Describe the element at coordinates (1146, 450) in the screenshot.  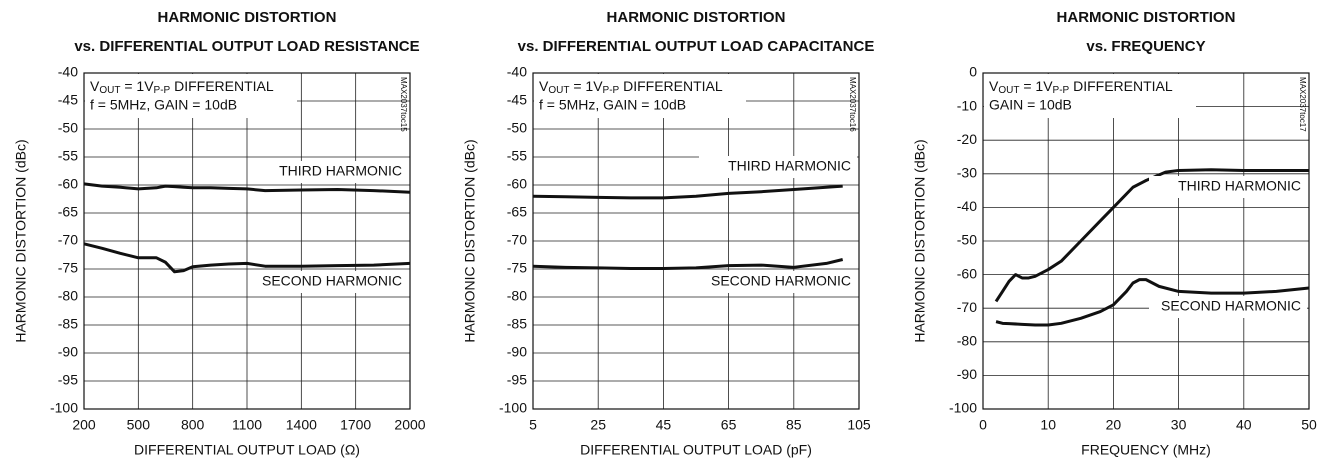
I see `x-axis-label: FREQUENCY (MHz)` at that location.